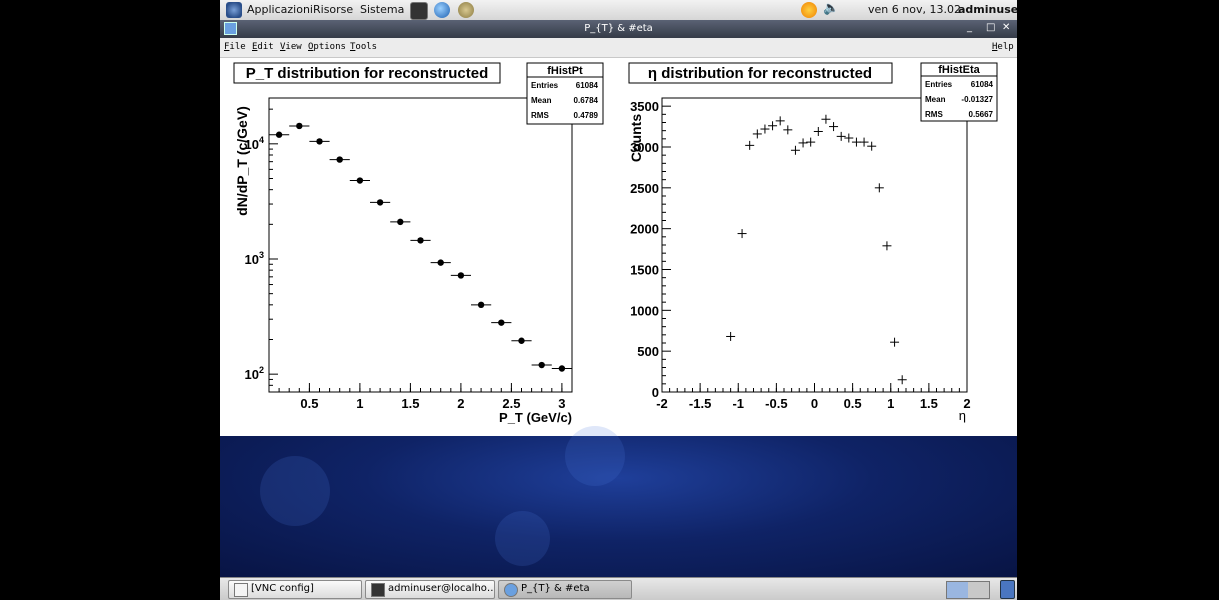 This screenshot has width=1219, height=600. I want to click on y-tick-label: 10², so click(254, 373).